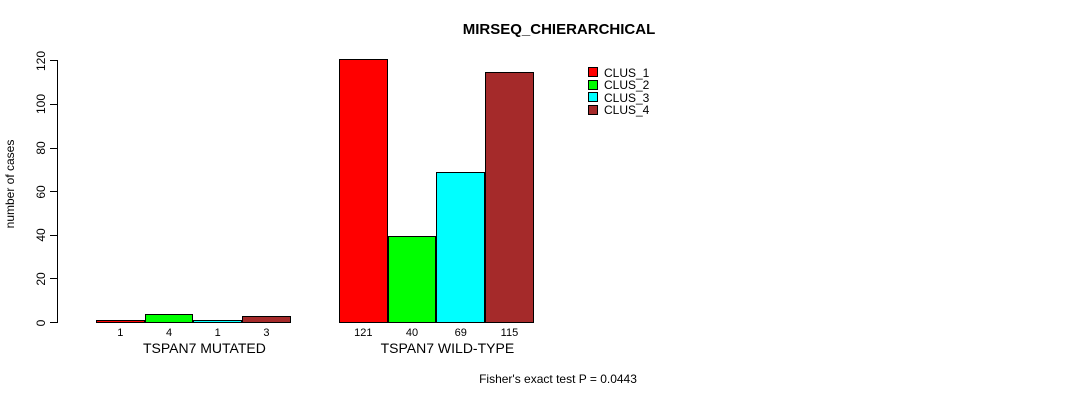 The height and width of the screenshot is (400, 1090). Describe the element at coordinates (363, 333) in the screenshot. I see `bar-value-label: 121` at that location.